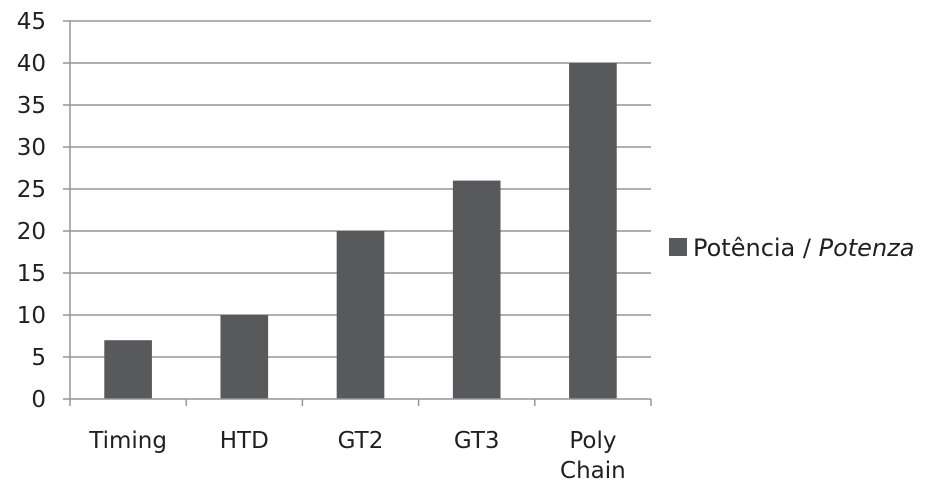 The height and width of the screenshot is (485, 943). I want to click on legend: Potência / Potenza, so click(791, 248).